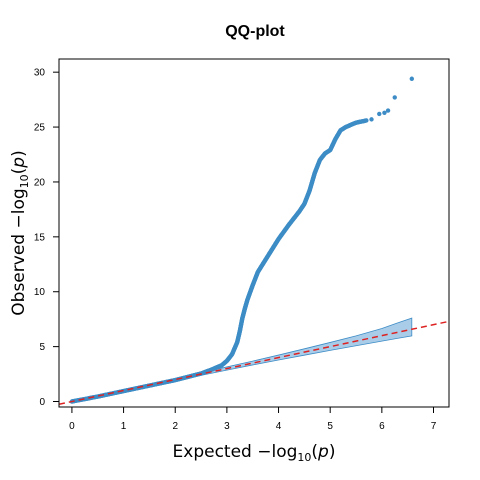 The height and width of the screenshot is (480, 480). What do you see at coordinates (40, 128) in the screenshot?
I see `y-tick-label: 25` at bounding box center [40, 128].